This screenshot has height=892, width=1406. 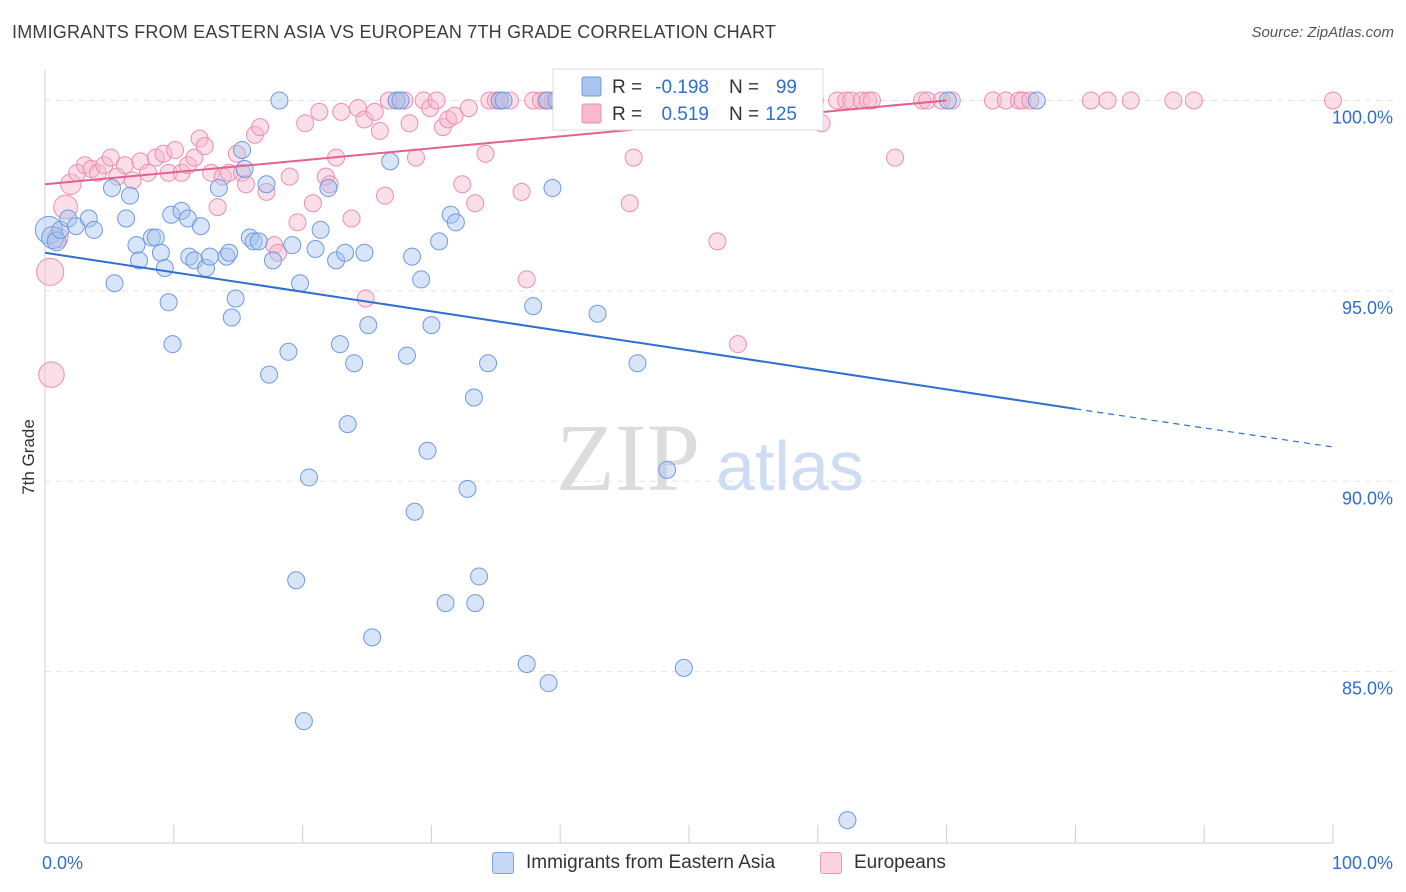 I want to click on stats-n-label: N =, so click(x=744, y=114).